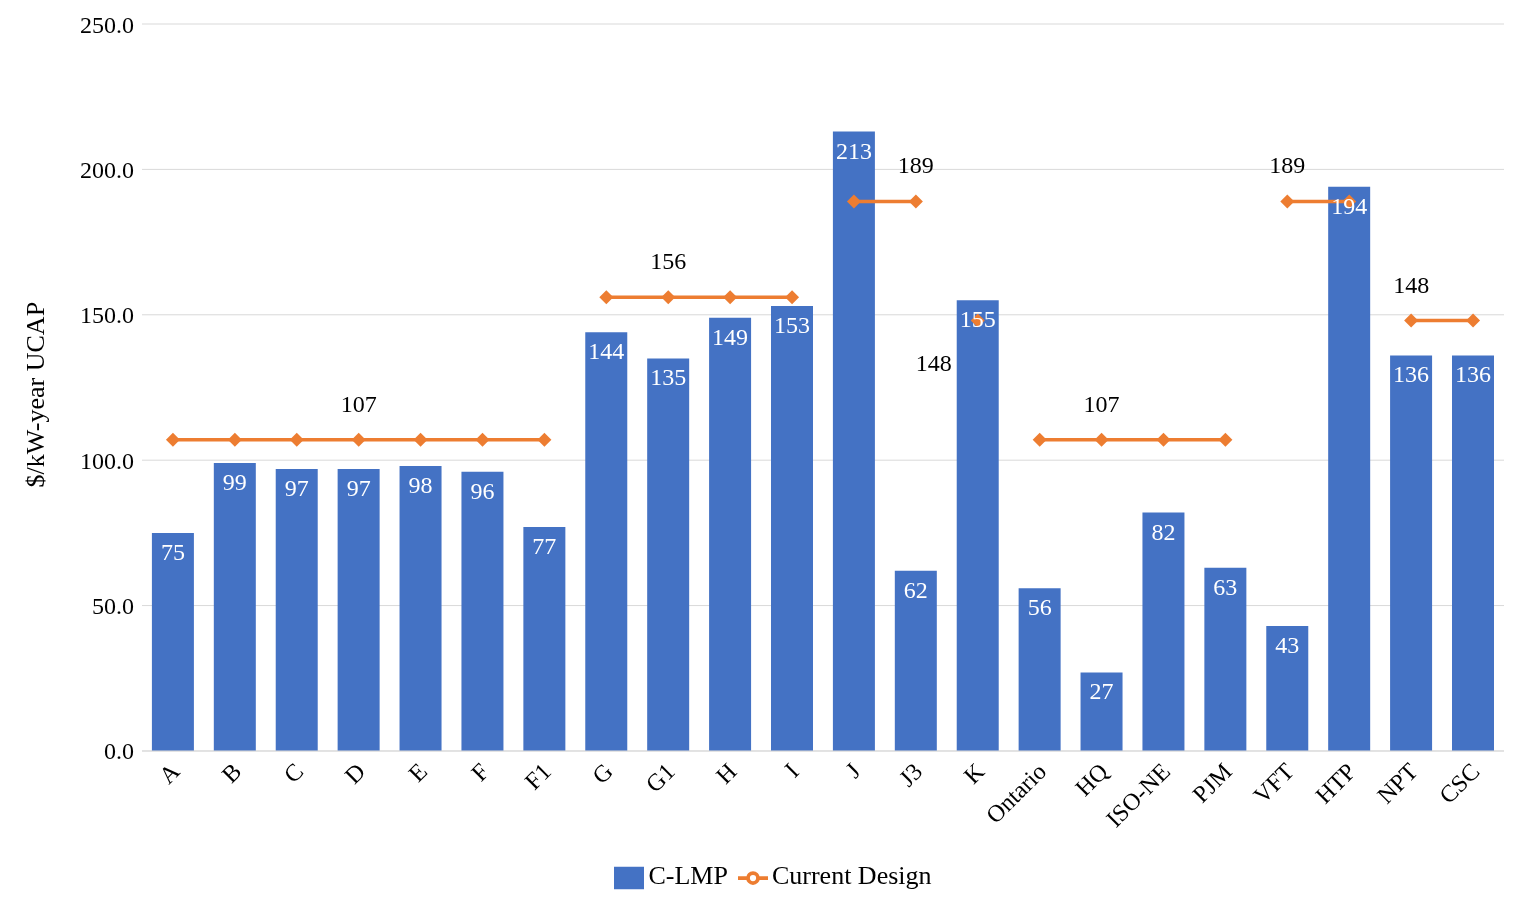  Describe the element at coordinates (851, 875) in the screenshot. I see `legend-label: Current Design` at that location.